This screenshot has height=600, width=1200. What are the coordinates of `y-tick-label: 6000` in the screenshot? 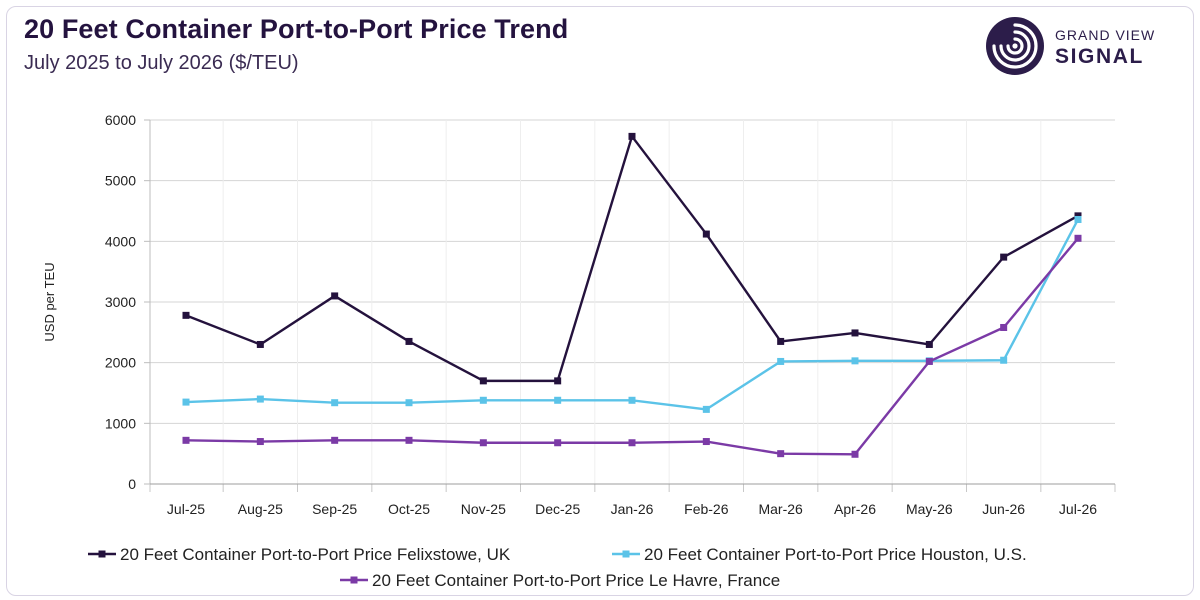 It's located at (120, 120).